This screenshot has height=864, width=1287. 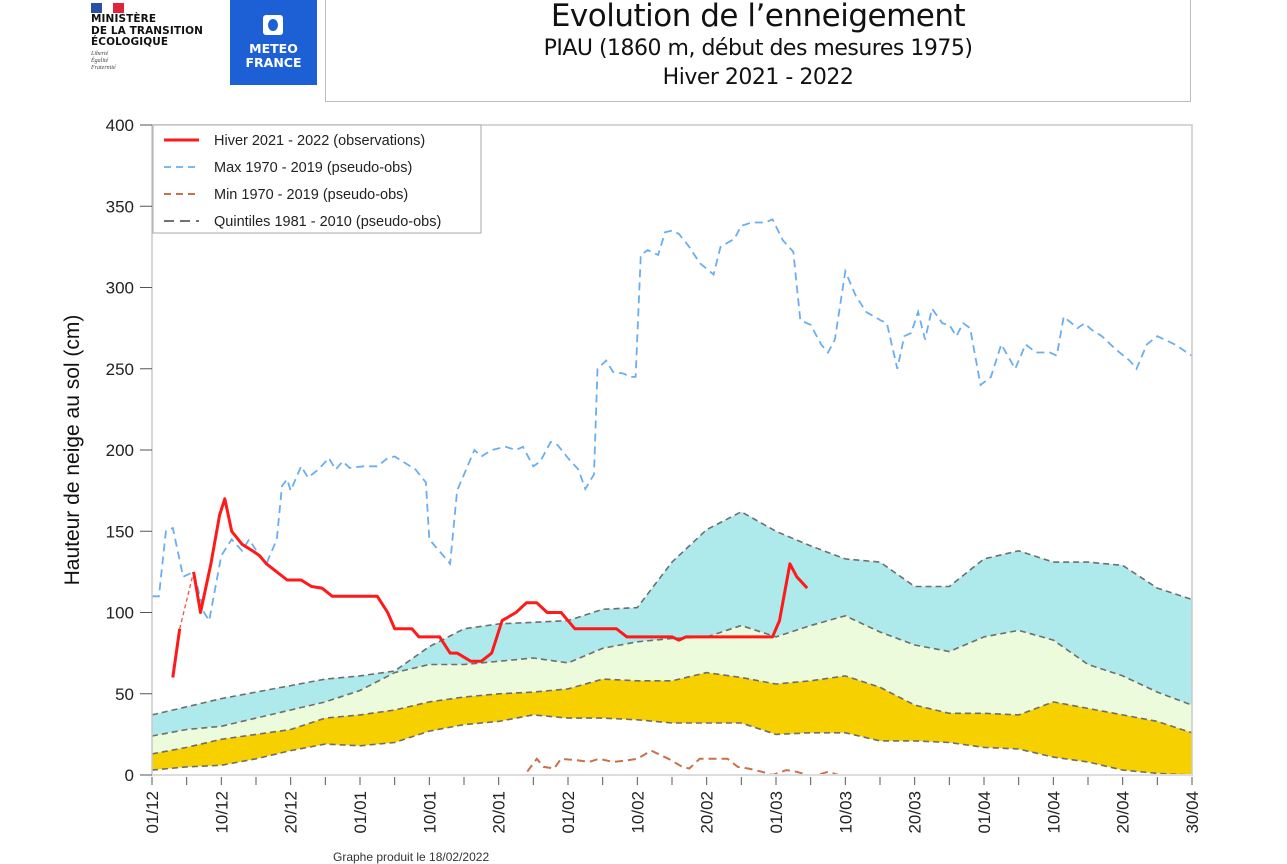 I want to click on quintile-line-q20, so click(x=672, y=745).